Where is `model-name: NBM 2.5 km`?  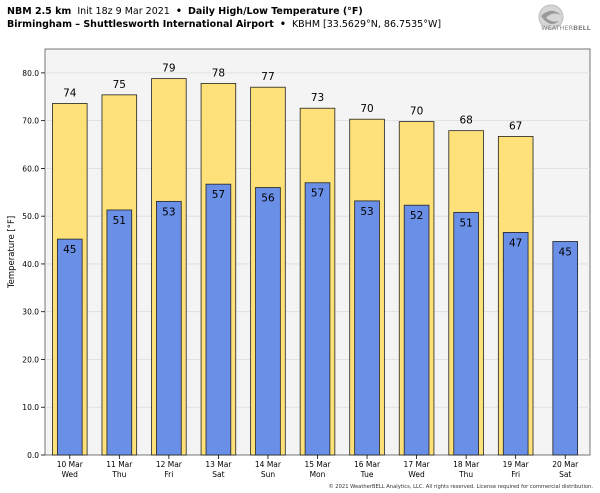 model-name: NBM 2.5 km is located at coordinates (39, 11).